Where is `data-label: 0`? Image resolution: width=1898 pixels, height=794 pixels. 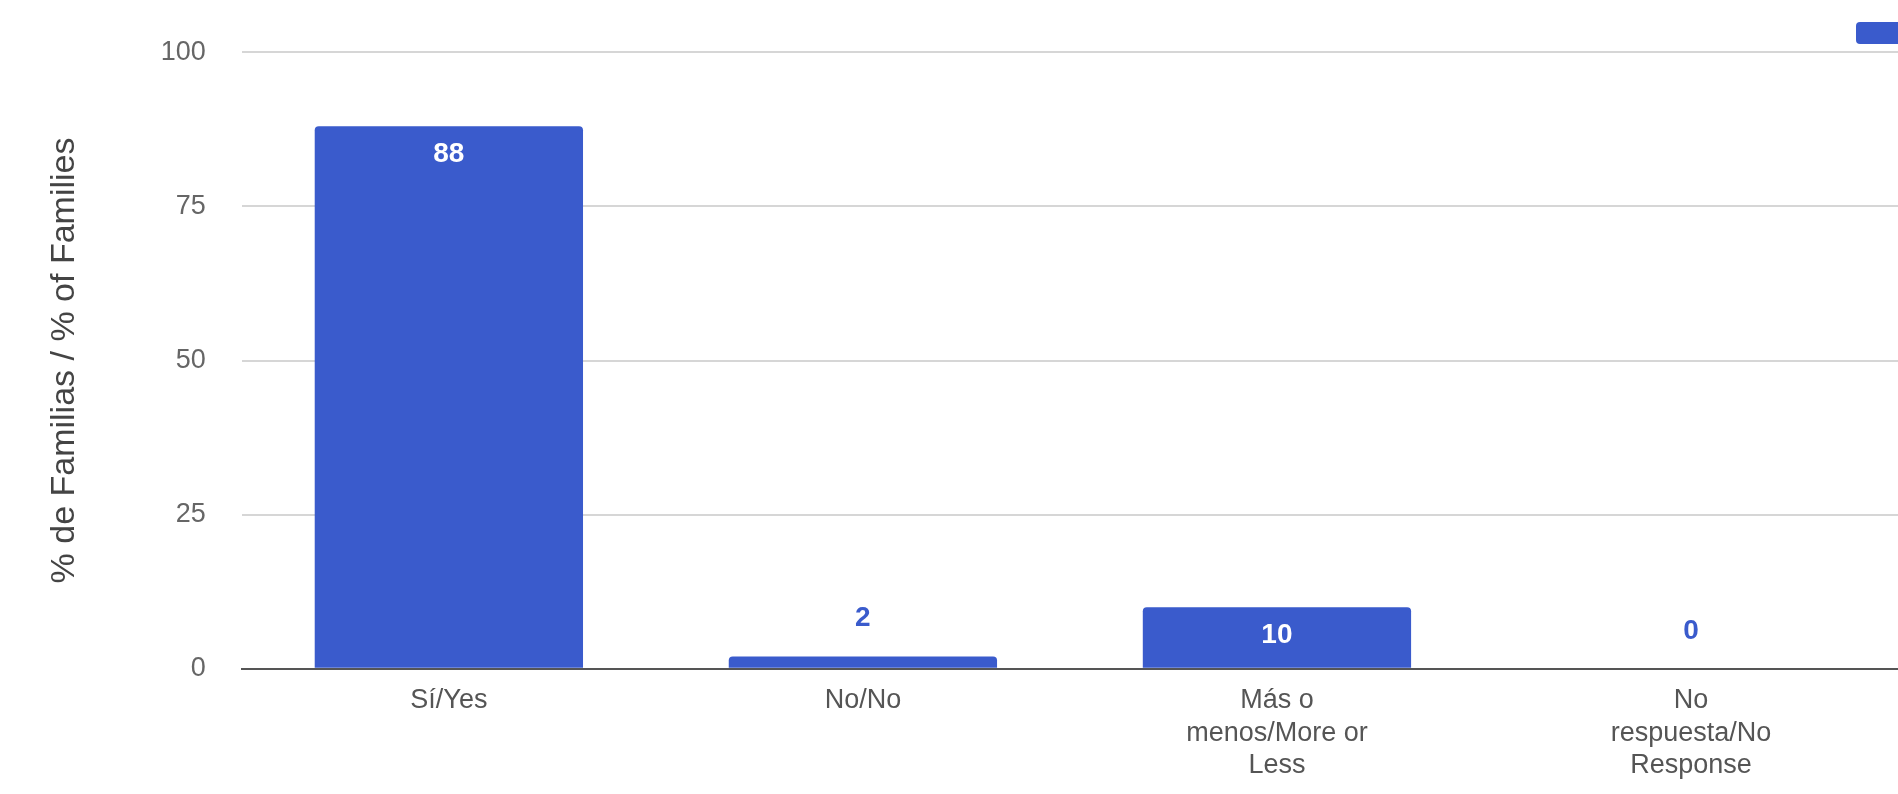
data-label: 0 is located at coordinates (1691, 629).